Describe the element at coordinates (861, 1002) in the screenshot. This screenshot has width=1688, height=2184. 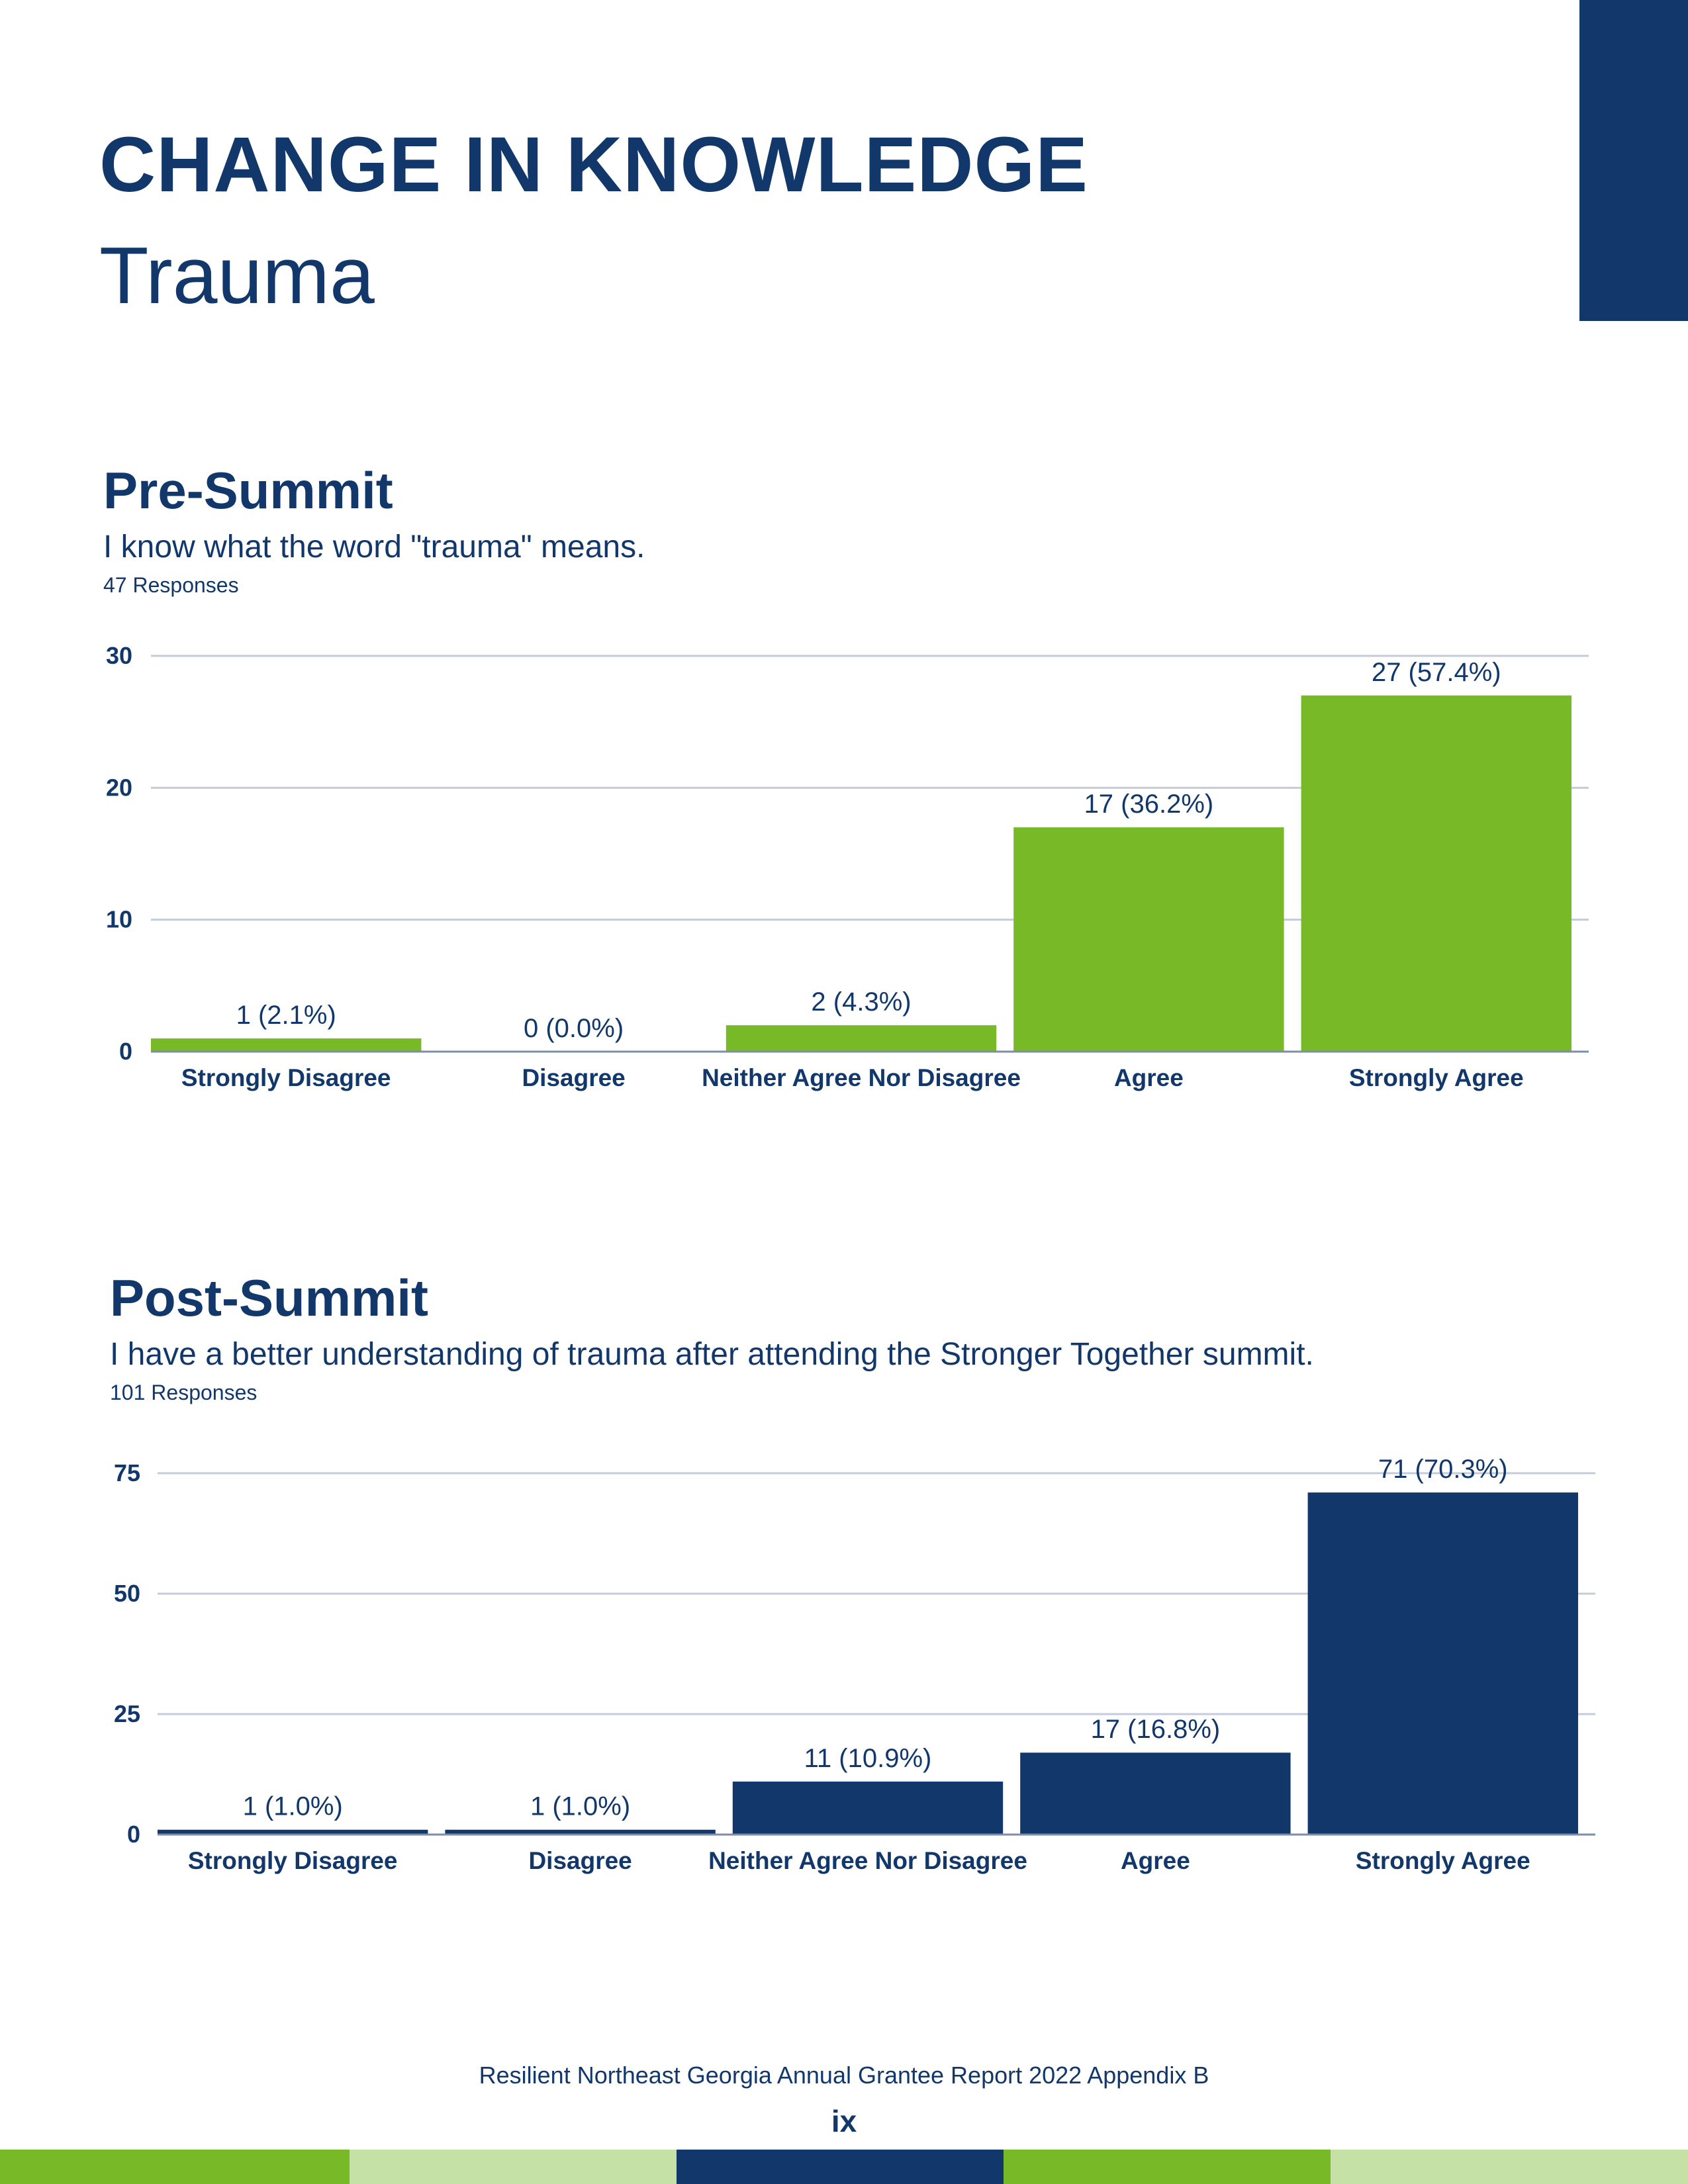
I see `data-label: 2 (4.3%)` at that location.